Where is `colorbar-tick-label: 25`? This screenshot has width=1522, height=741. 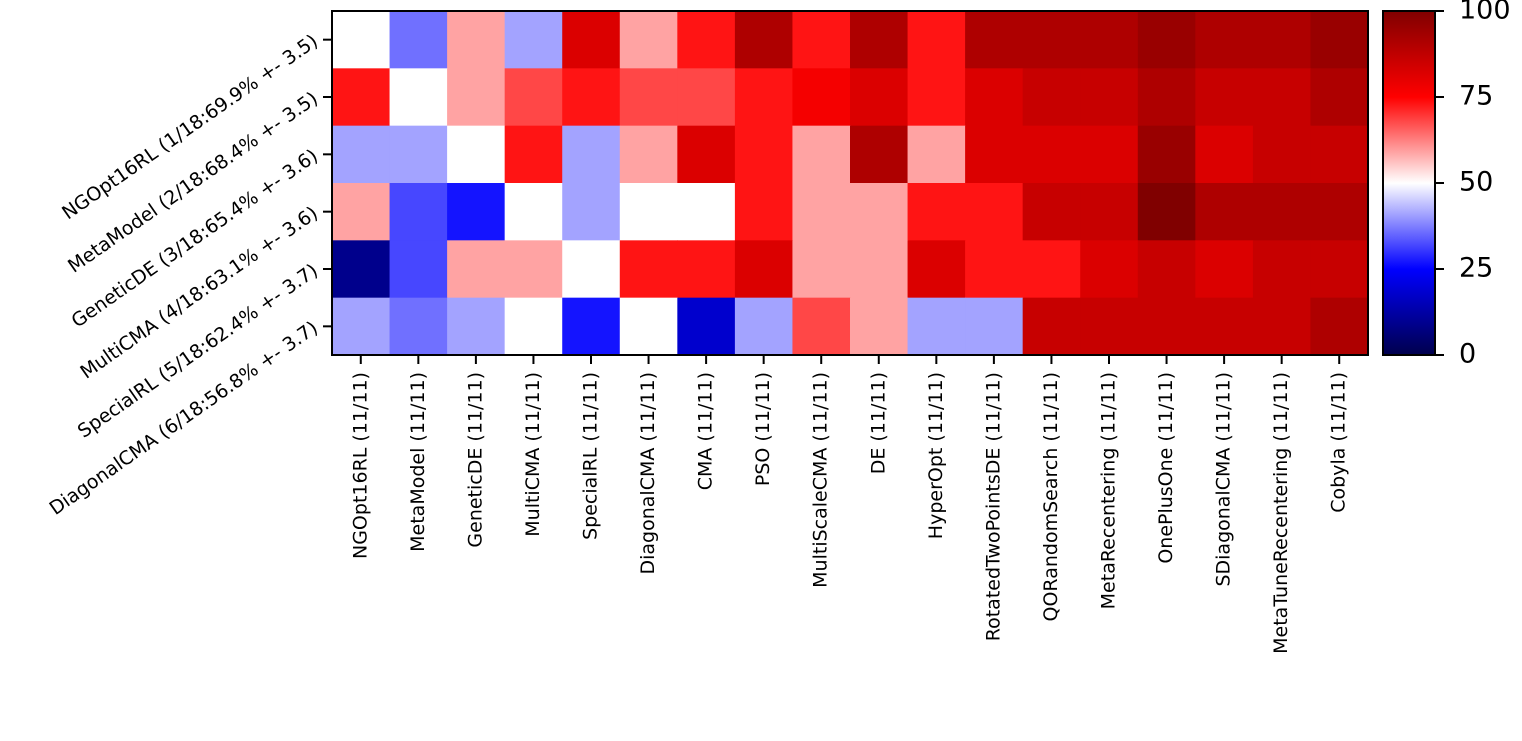
colorbar-tick-label: 25 is located at coordinates (1476, 268).